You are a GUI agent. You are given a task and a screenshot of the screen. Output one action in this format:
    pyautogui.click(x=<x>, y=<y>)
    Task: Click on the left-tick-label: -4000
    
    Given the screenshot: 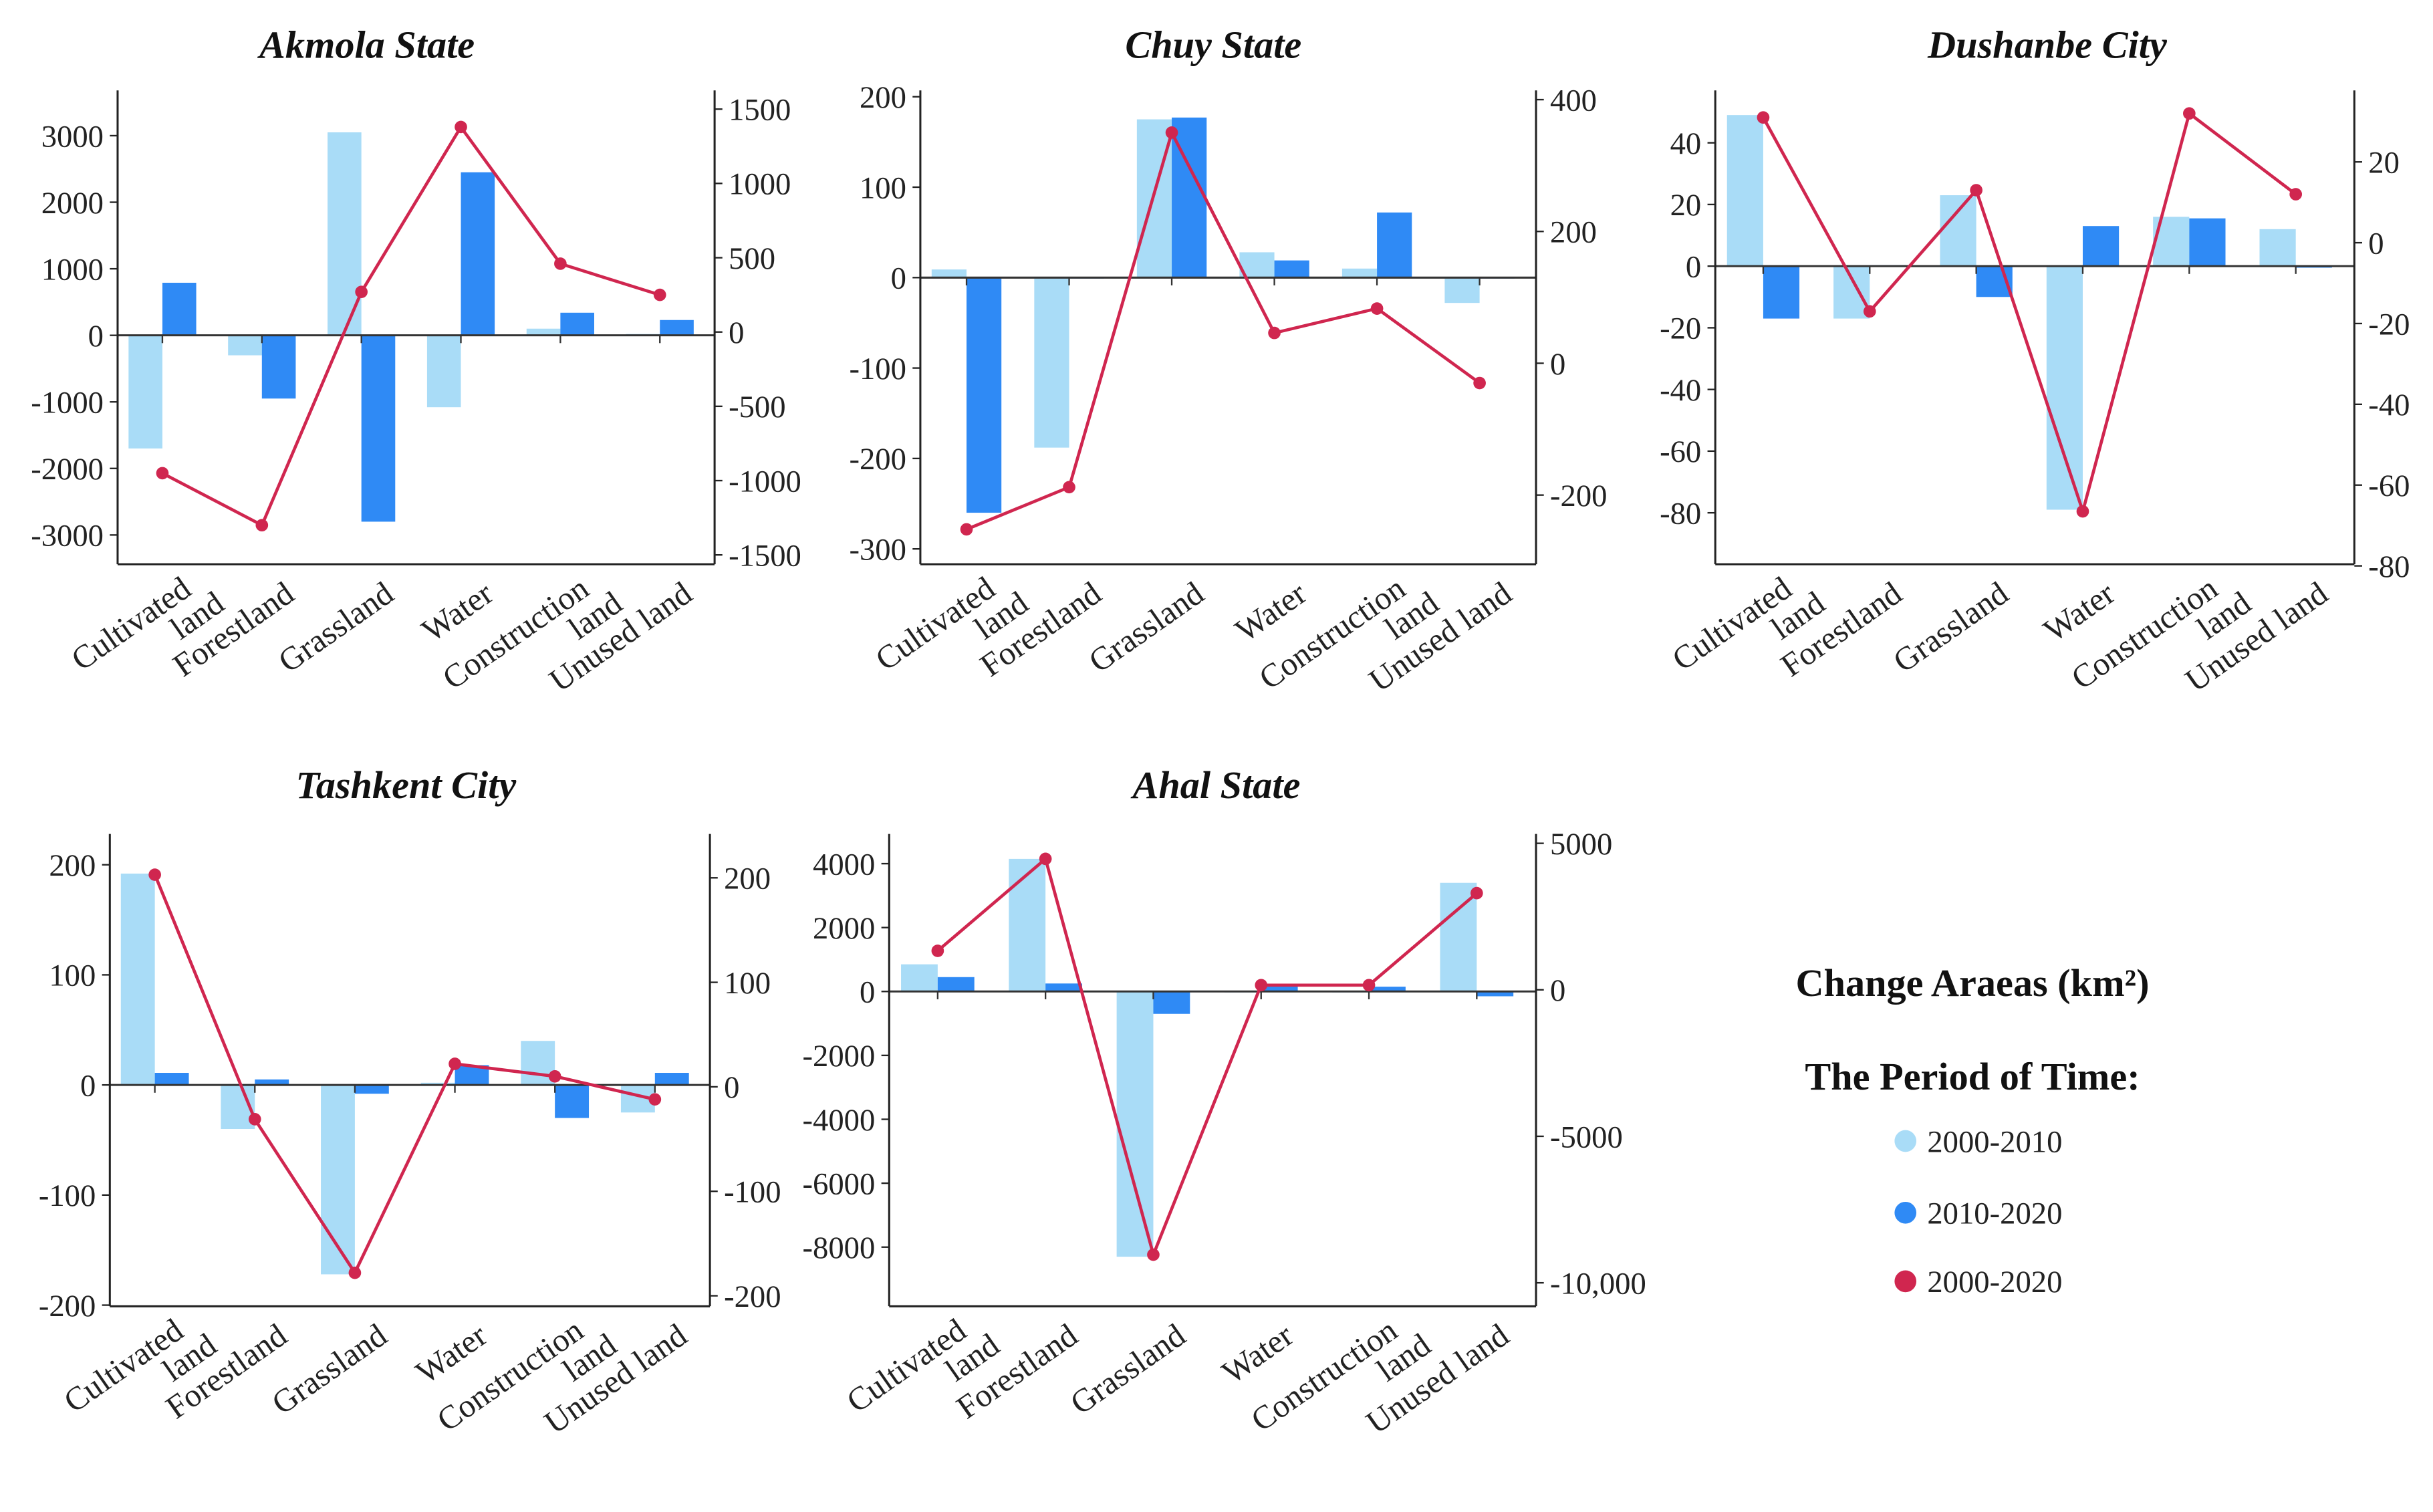 What is the action you would take?
    pyautogui.click(x=839, y=1120)
    